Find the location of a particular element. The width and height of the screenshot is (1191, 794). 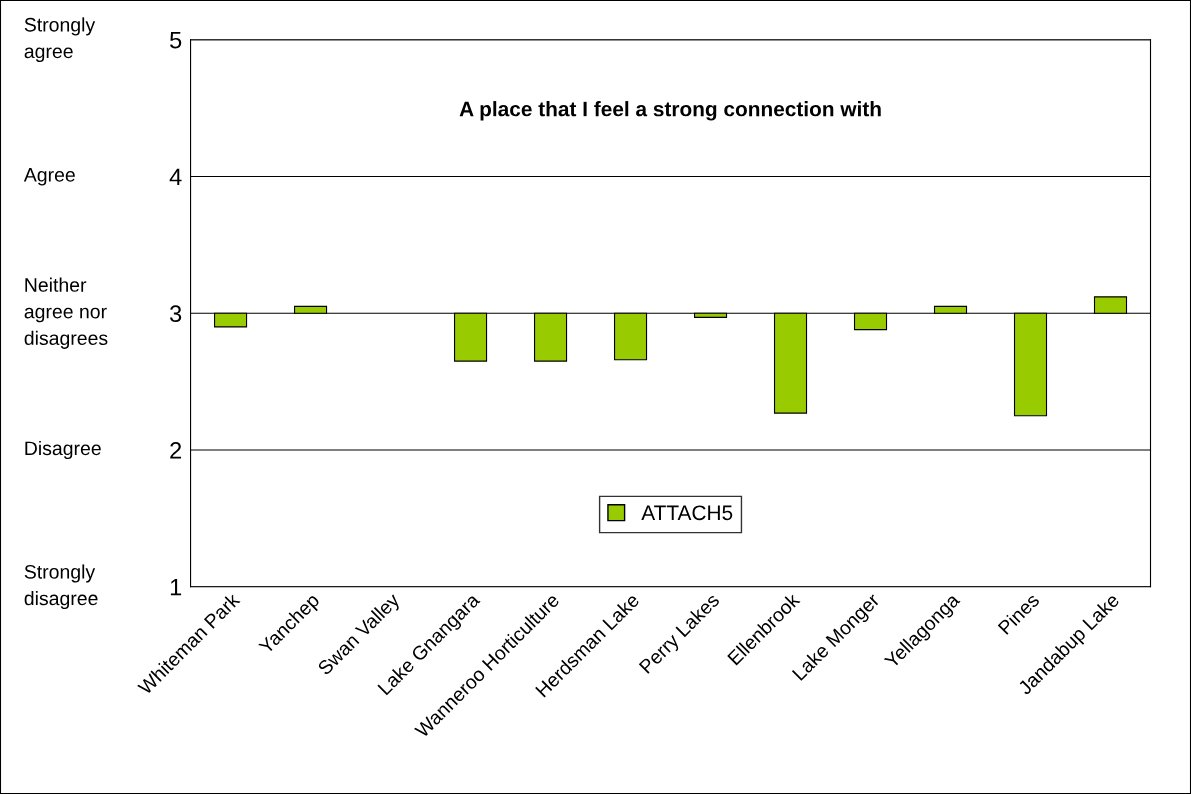

y-tick-label: 2 is located at coordinates (176, 450).